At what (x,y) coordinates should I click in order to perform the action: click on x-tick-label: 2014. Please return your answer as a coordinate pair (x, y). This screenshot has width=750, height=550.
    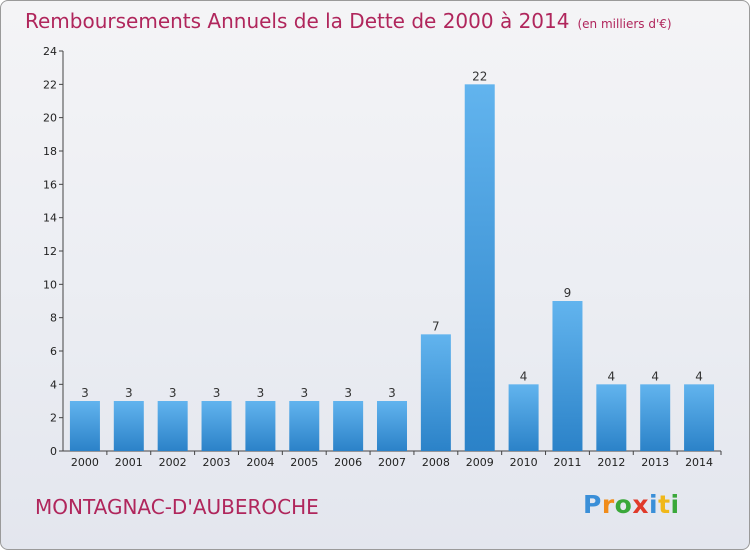
    Looking at the image, I should click on (699, 462).